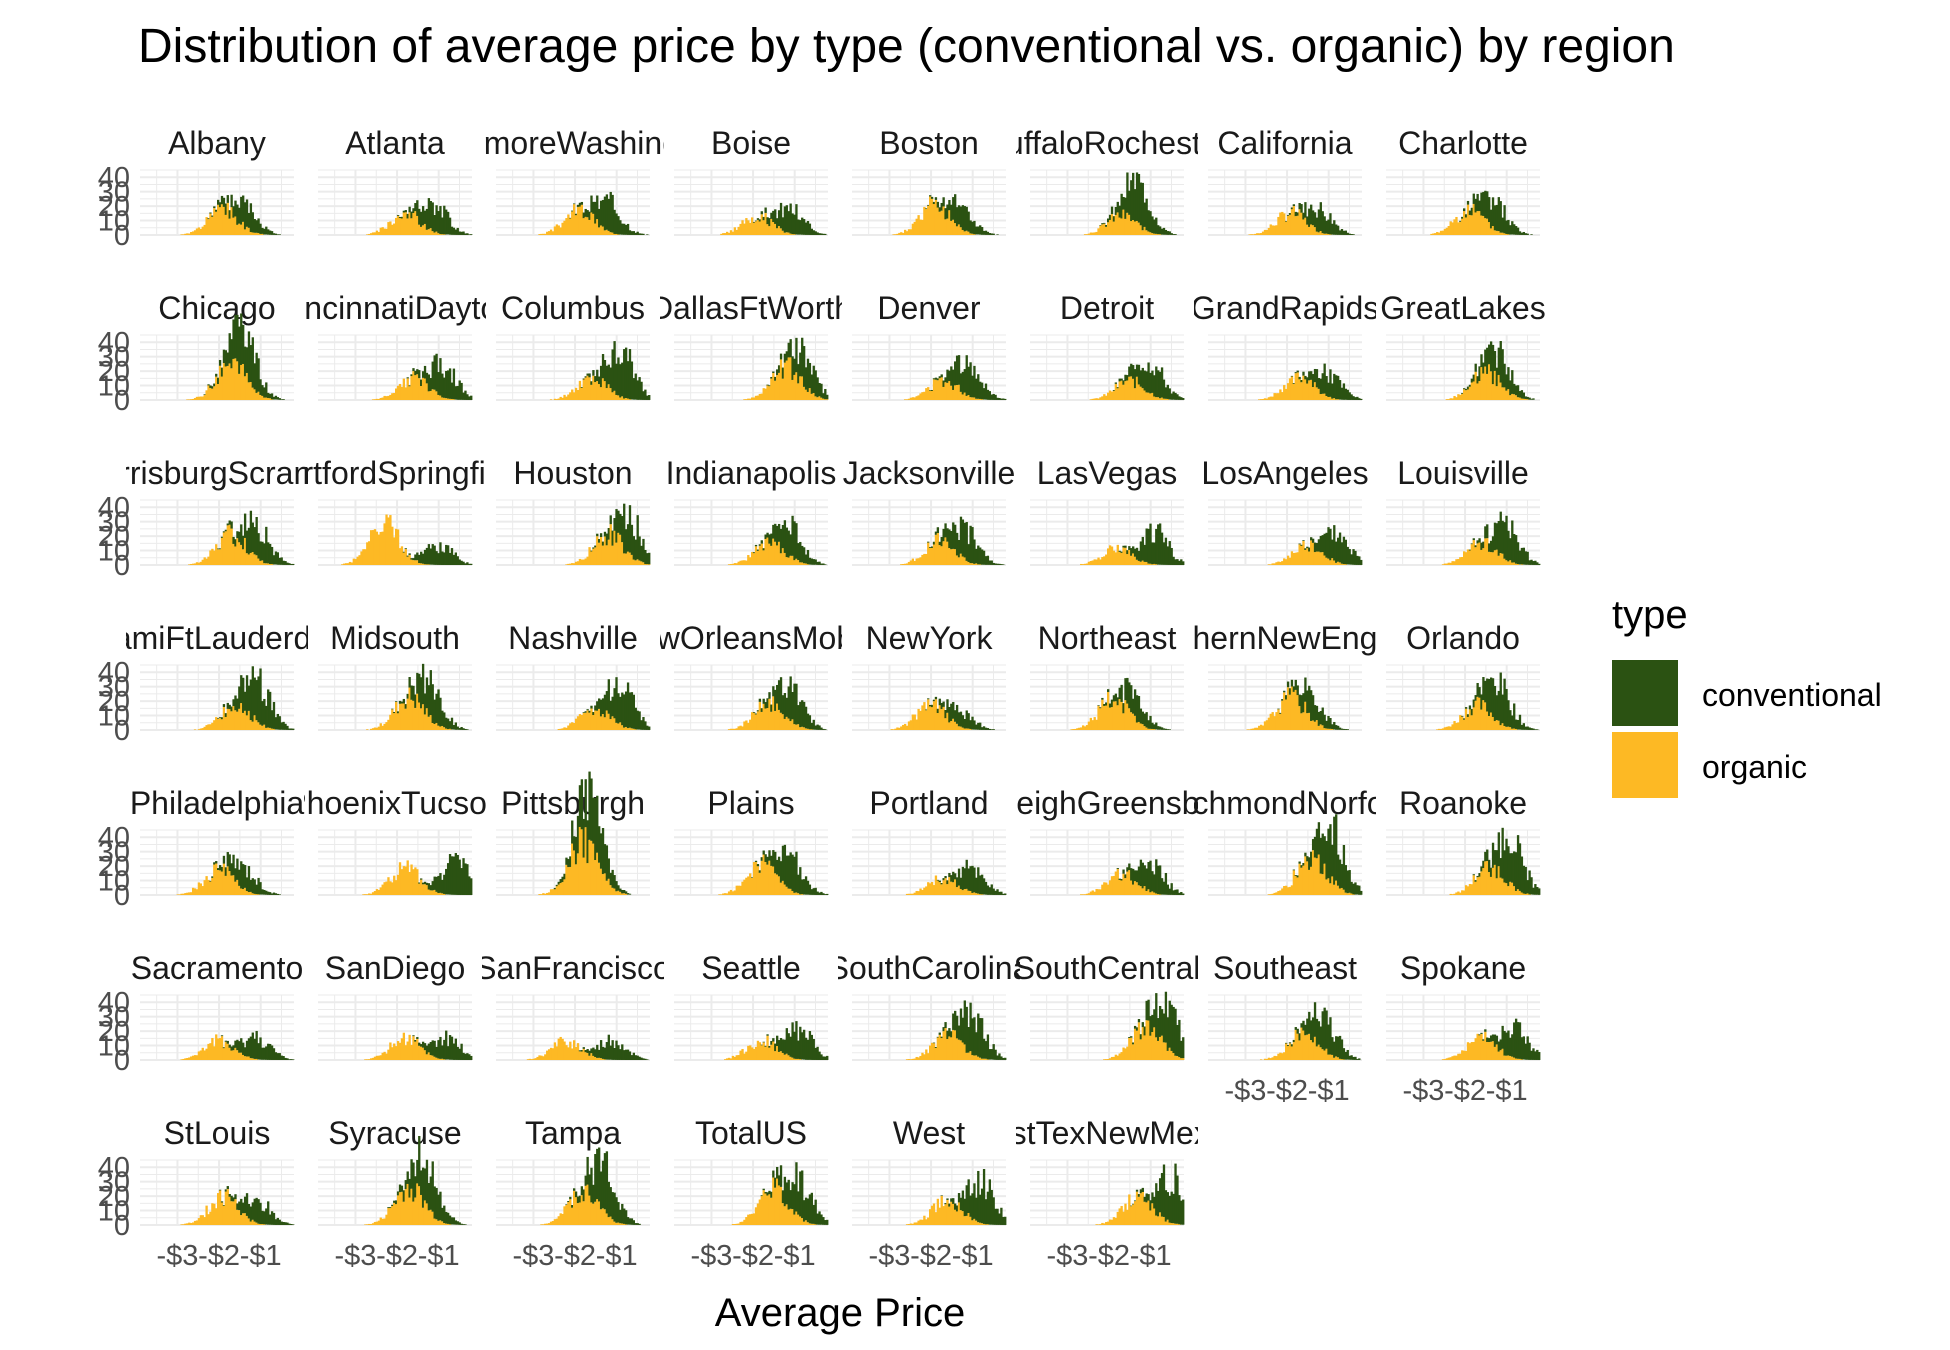 The height and width of the screenshot is (1350, 1950). What do you see at coordinates (1285, 803) in the screenshot?
I see `facet-label: RichmondNorfolk` at bounding box center [1285, 803].